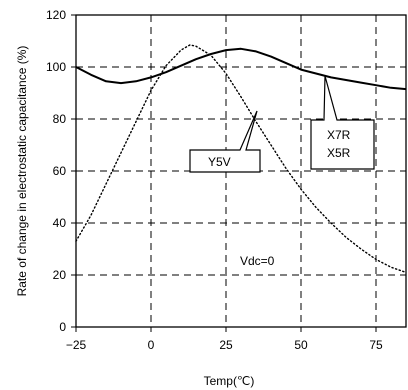 The width and height of the screenshot is (408, 390). I want to click on y-tick-label-0: 0, so click(62, 327).